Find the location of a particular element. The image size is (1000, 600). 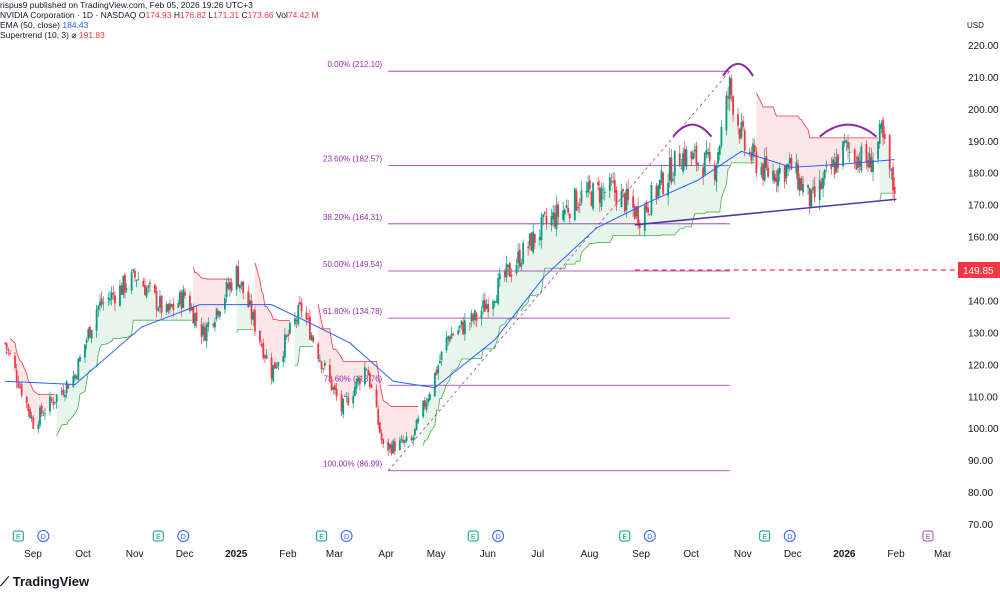

earnings-marker-box is located at coordinates (765, 536).